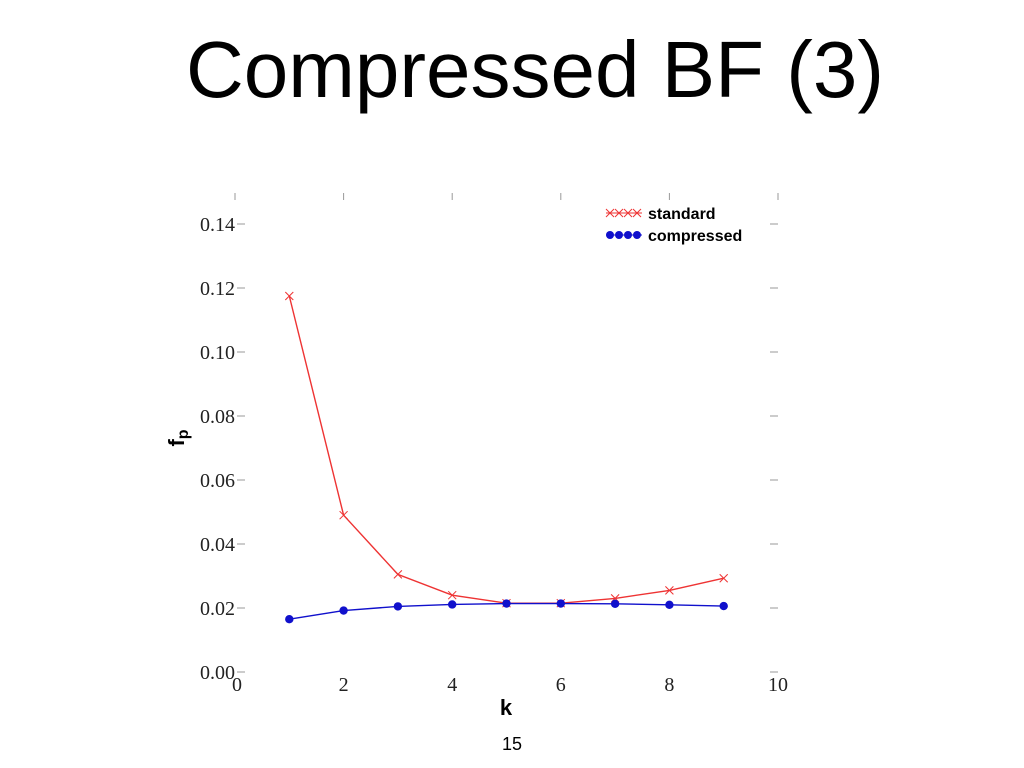  What do you see at coordinates (217, 673) in the screenshot?
I see `y-tick-label: 0.00` at bounding box center [217, 673].